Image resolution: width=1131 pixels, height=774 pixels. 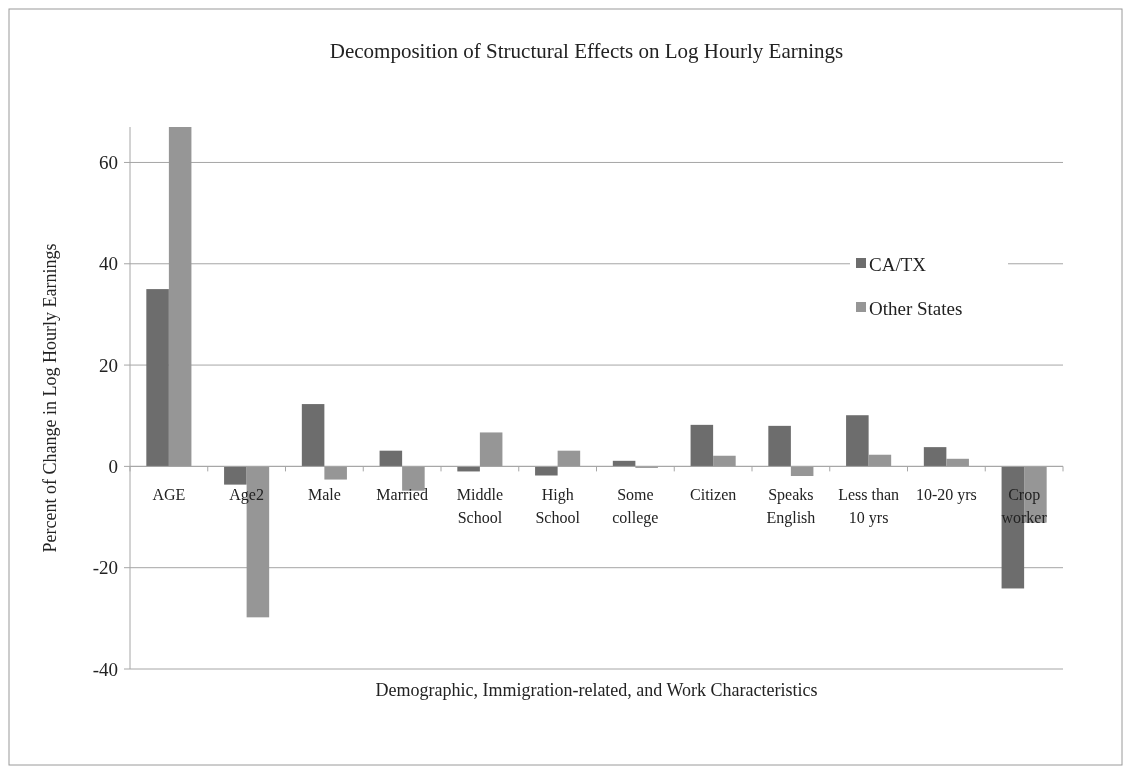 What do you see at coordinates (869, 507) in the screenshot?
I see `x-tick-label: Less than 10 yrs` at bounding box center [869, 507].